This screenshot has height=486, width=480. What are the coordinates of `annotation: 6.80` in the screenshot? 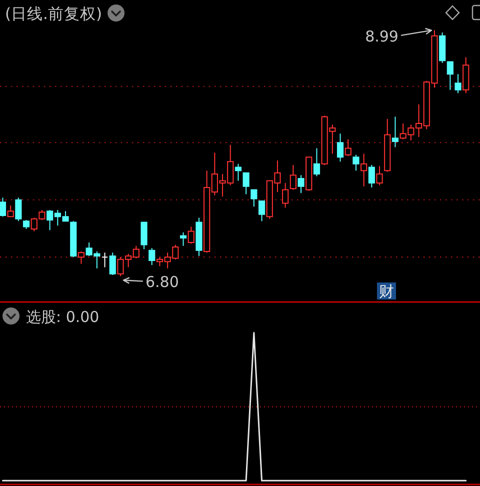 It's located at (162, 282).